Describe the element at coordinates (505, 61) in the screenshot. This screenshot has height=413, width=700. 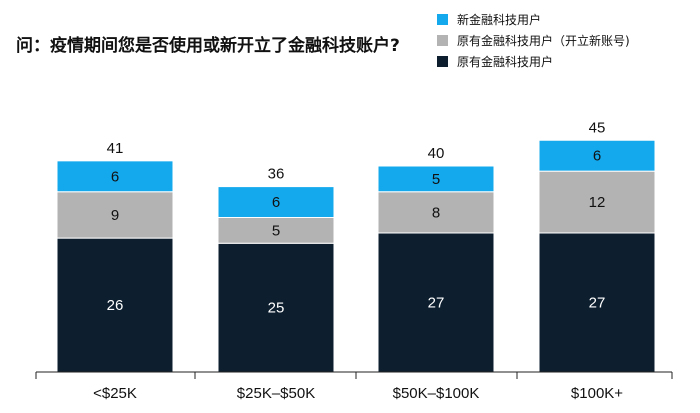
I see `legend-label: 原有金融科技用户` at that location.